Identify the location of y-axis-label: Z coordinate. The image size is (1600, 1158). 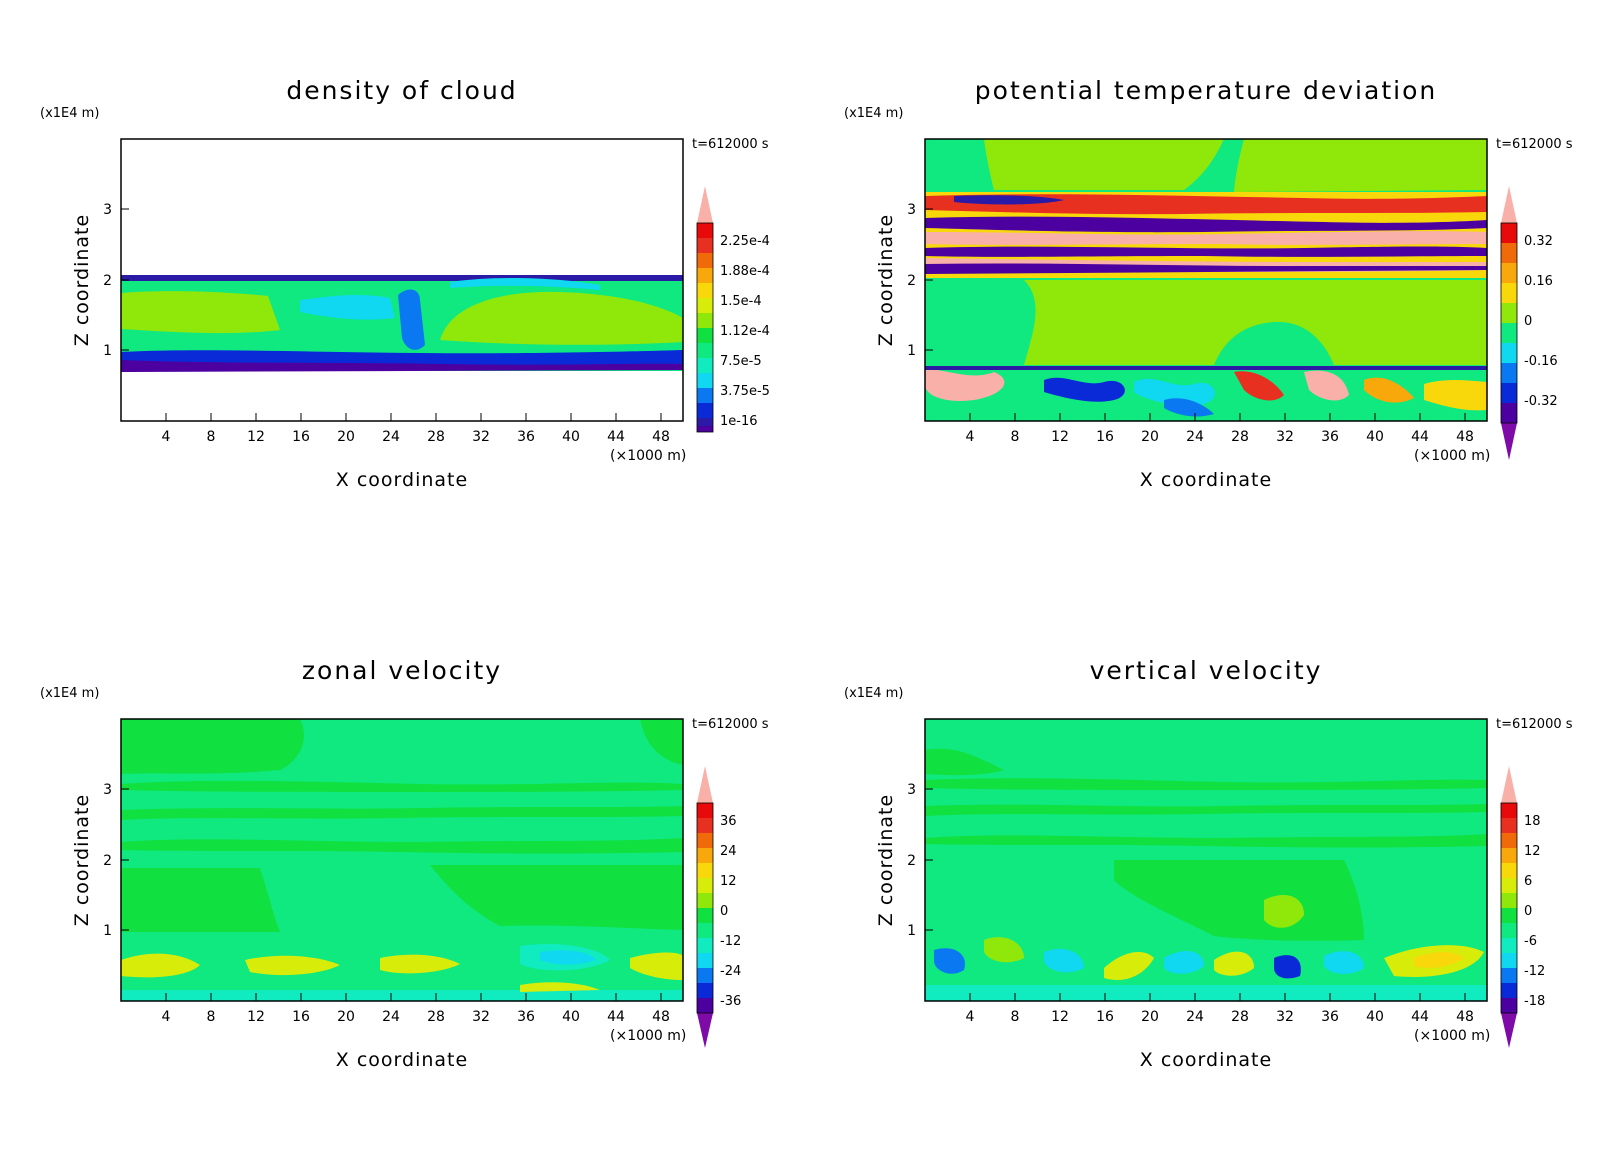
(886, 860).